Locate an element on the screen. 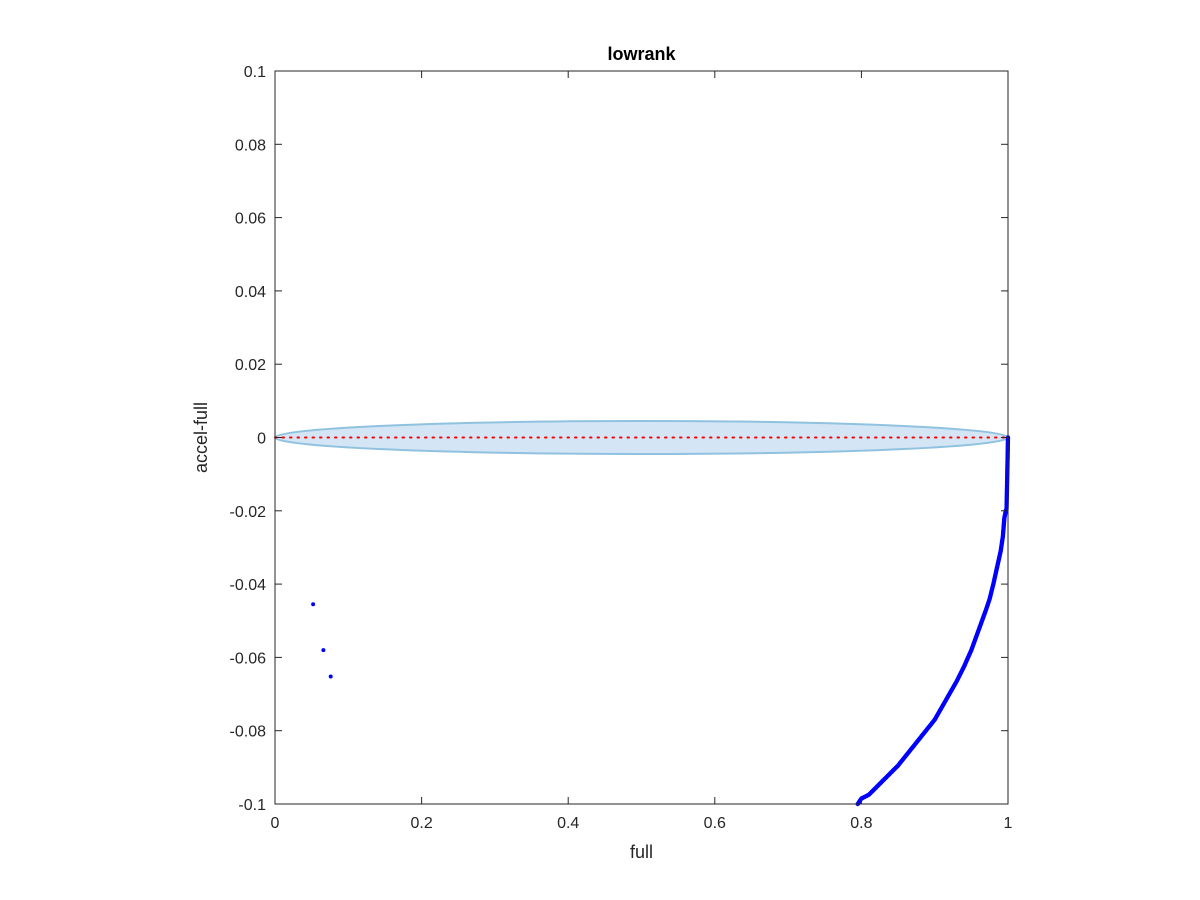 This screenshot has width=1200, height=900. y-tick-label: -0.06 is located at coordinates (248, 658).